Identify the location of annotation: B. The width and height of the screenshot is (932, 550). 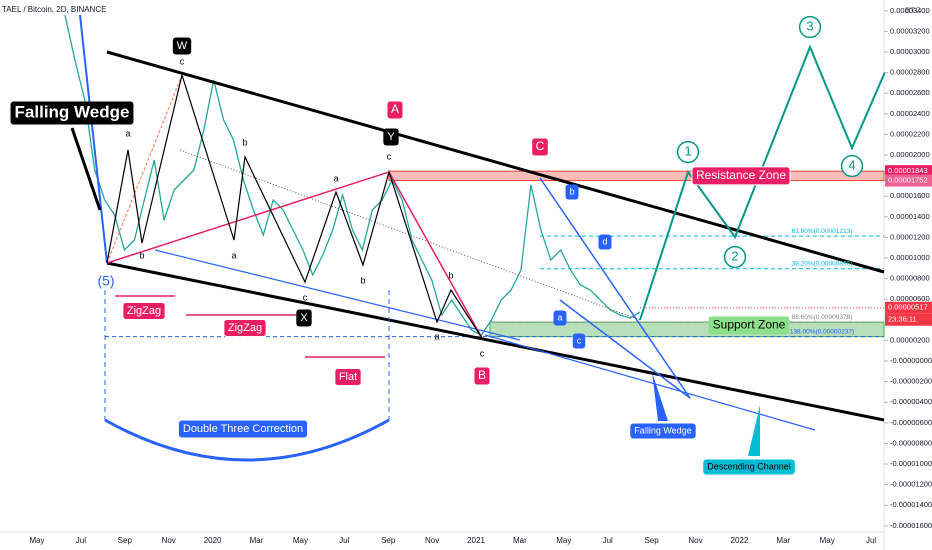
(482, 375).